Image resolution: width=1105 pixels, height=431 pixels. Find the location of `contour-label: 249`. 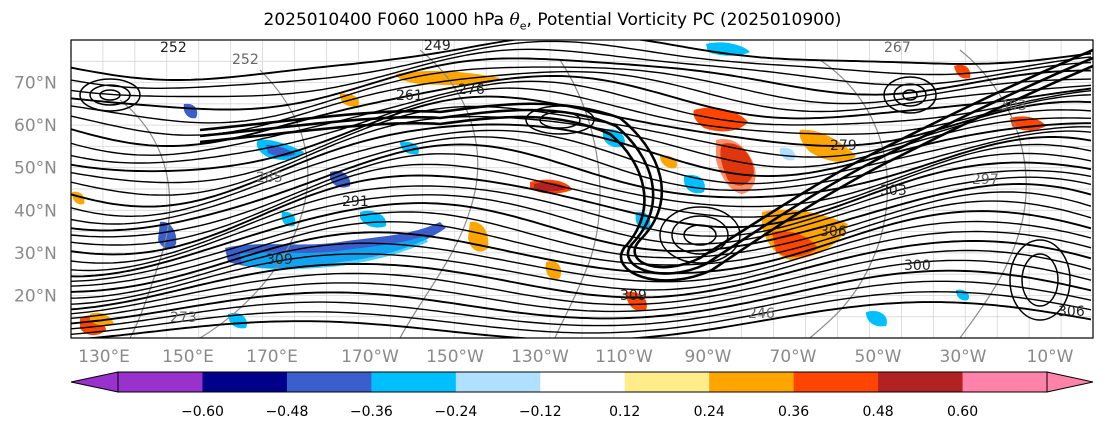

contour-label: 249 is located at coordinates (437, 46).